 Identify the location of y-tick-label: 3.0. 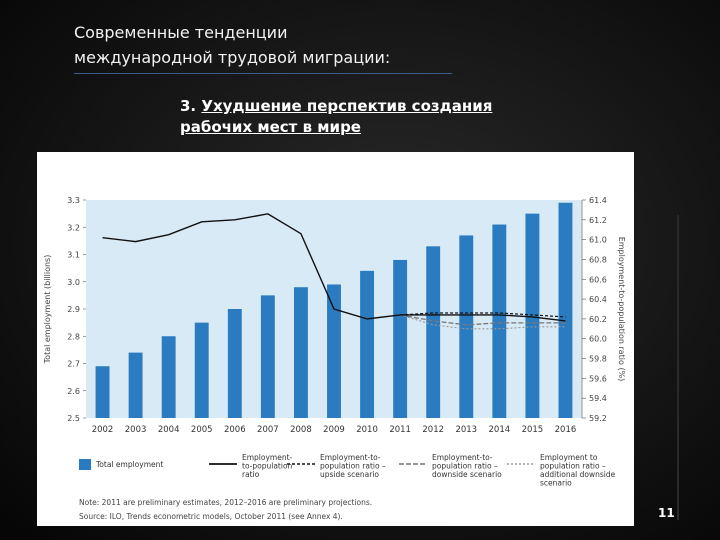
(73, 282).